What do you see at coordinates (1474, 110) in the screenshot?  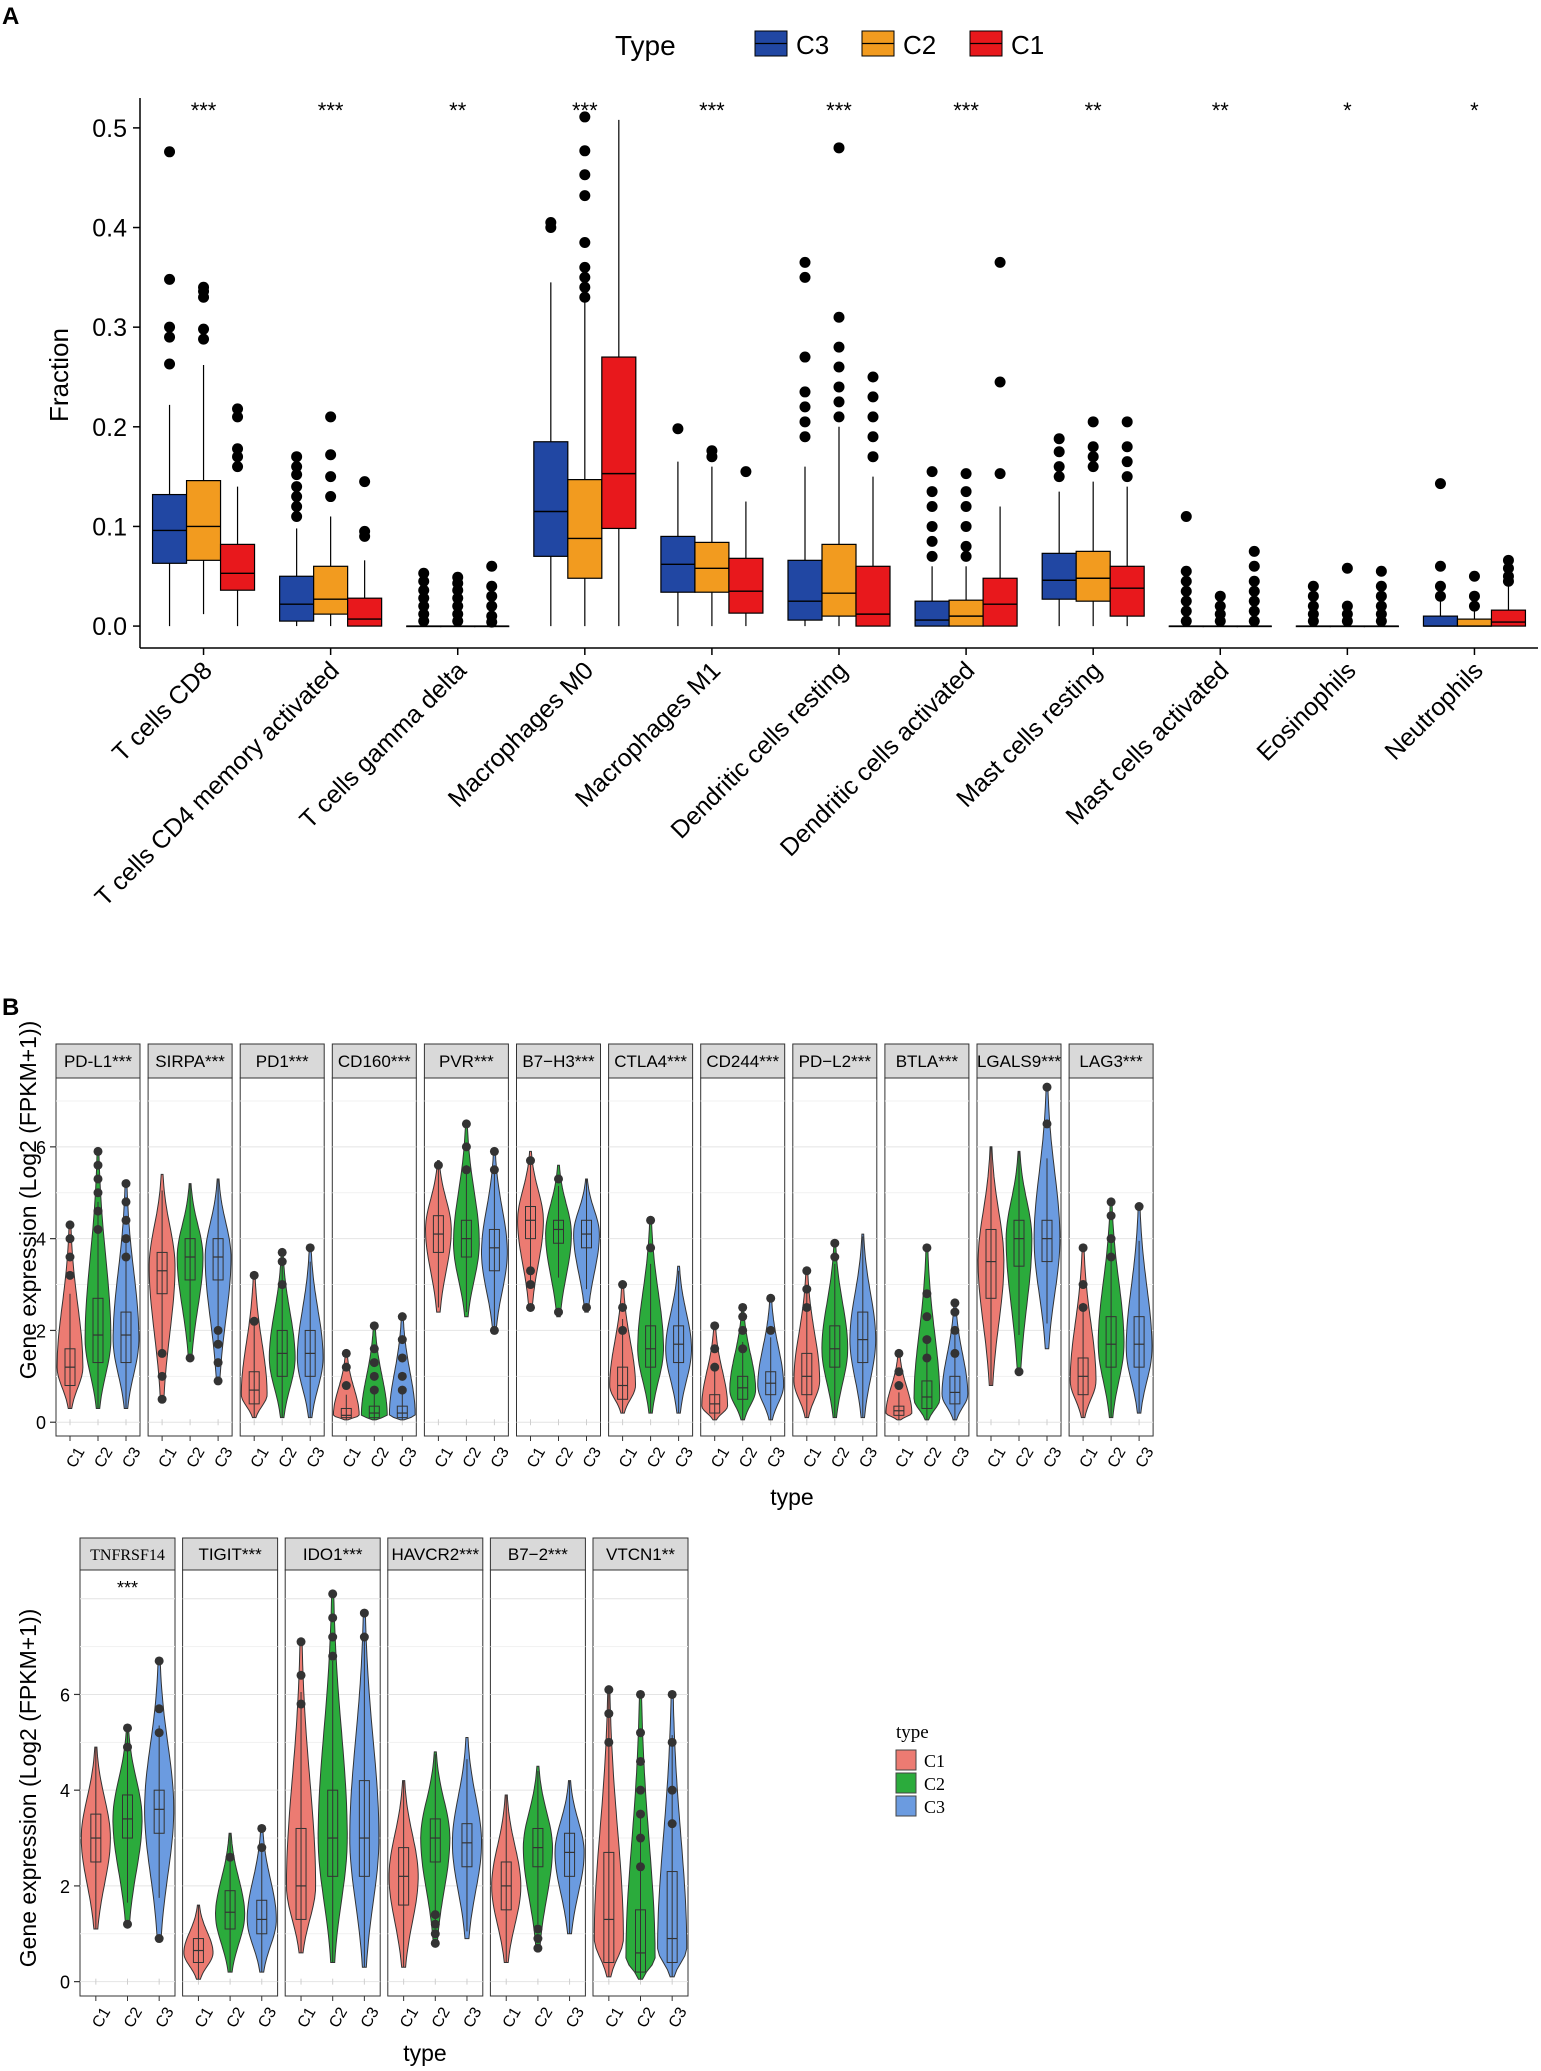 I see `significance-label: *` at bounding box center [1474, 110].